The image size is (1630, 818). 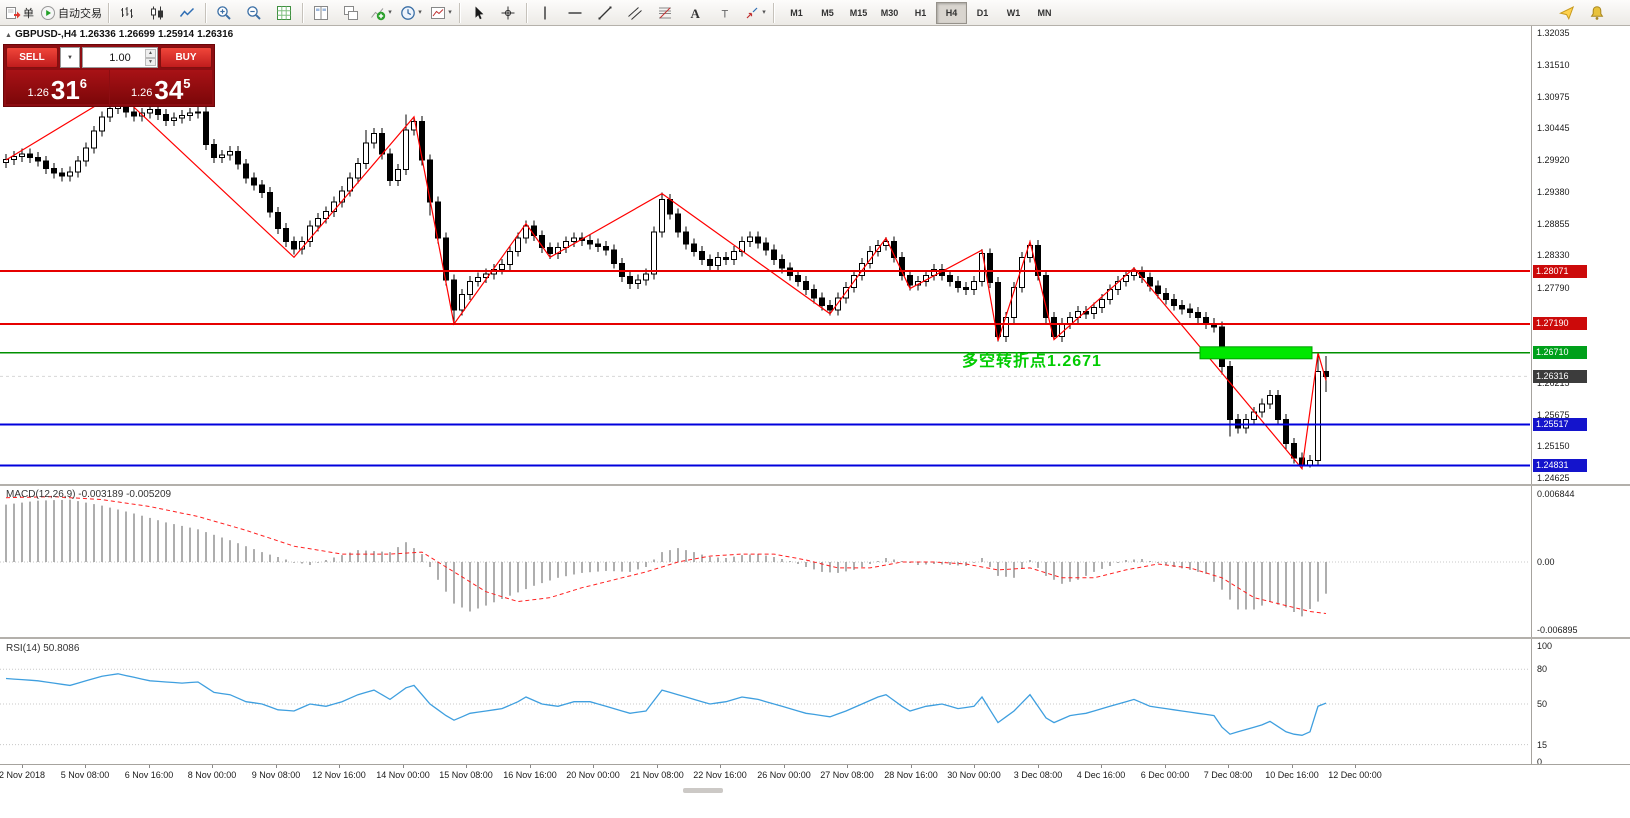 I want to click on buy-price-panel: 1.26 34 5, so click(x=160, y=87).